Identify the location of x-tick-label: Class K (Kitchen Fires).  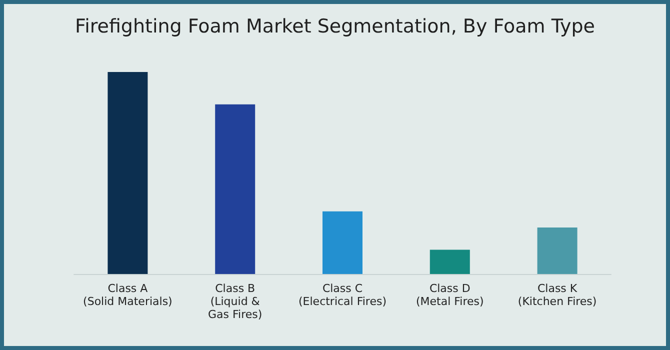
(557, 295).